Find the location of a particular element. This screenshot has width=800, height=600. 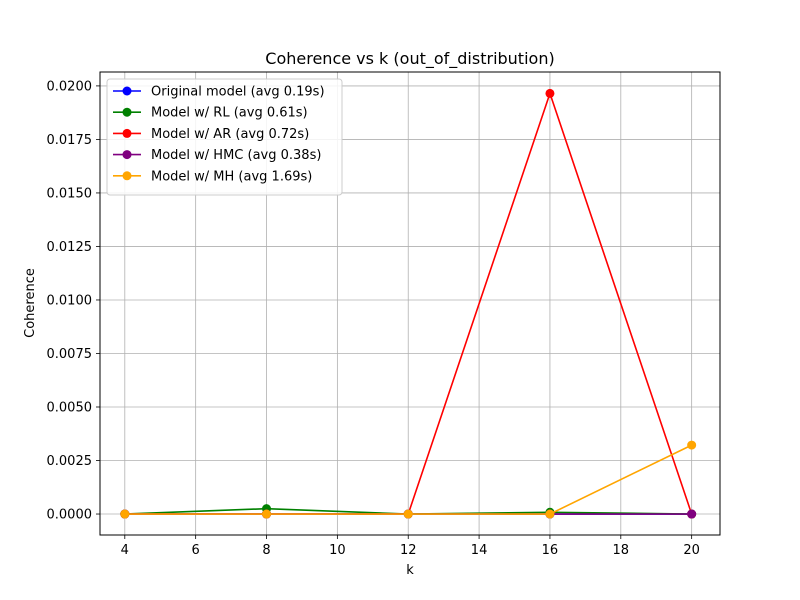

legend-item: Model w/ RL (avg 0.61s) is located at coordinates (210, 113).